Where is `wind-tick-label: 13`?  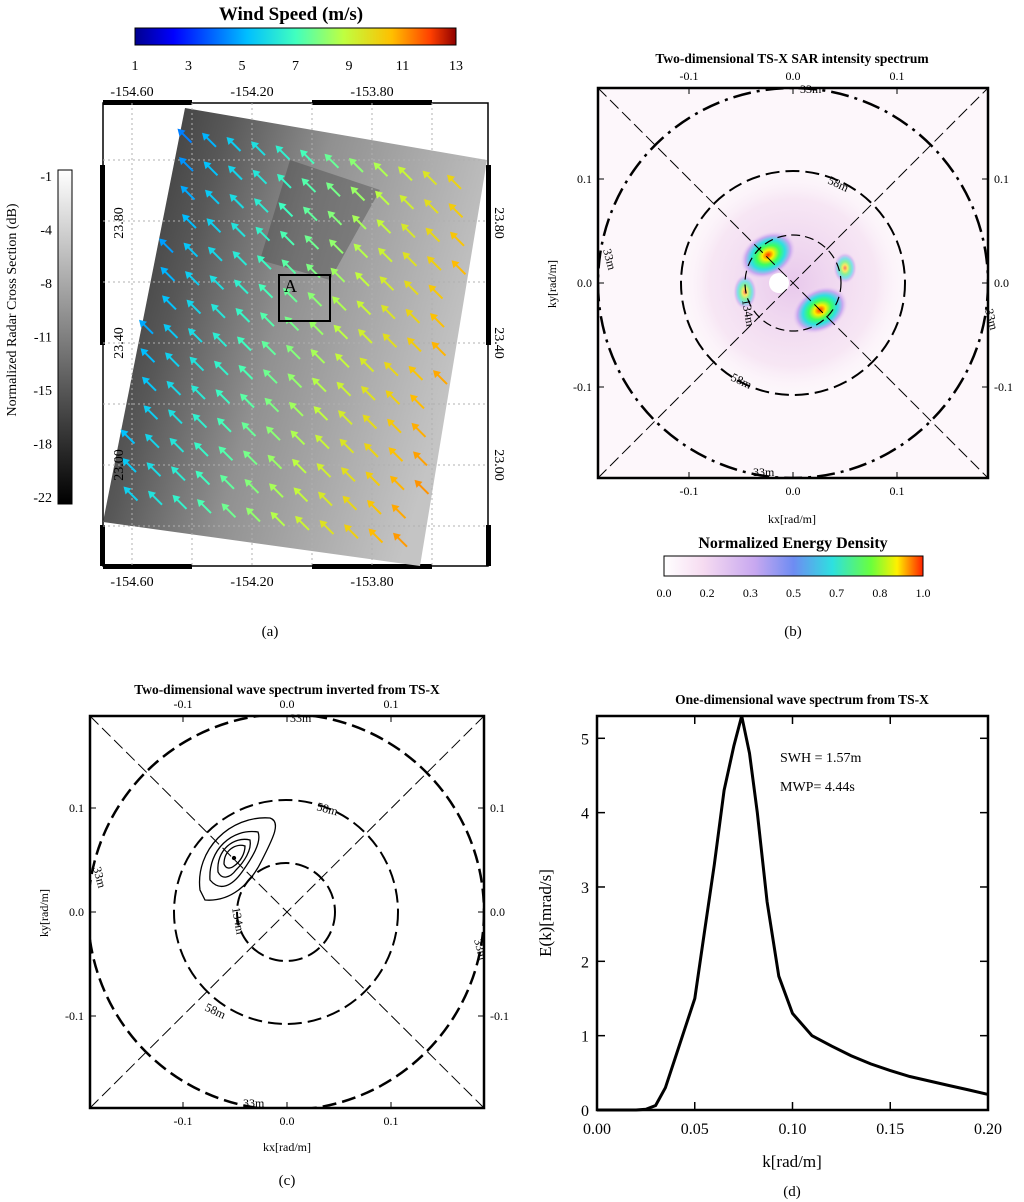
wind-tick-label: 13 is located at coordinates (456, 66).